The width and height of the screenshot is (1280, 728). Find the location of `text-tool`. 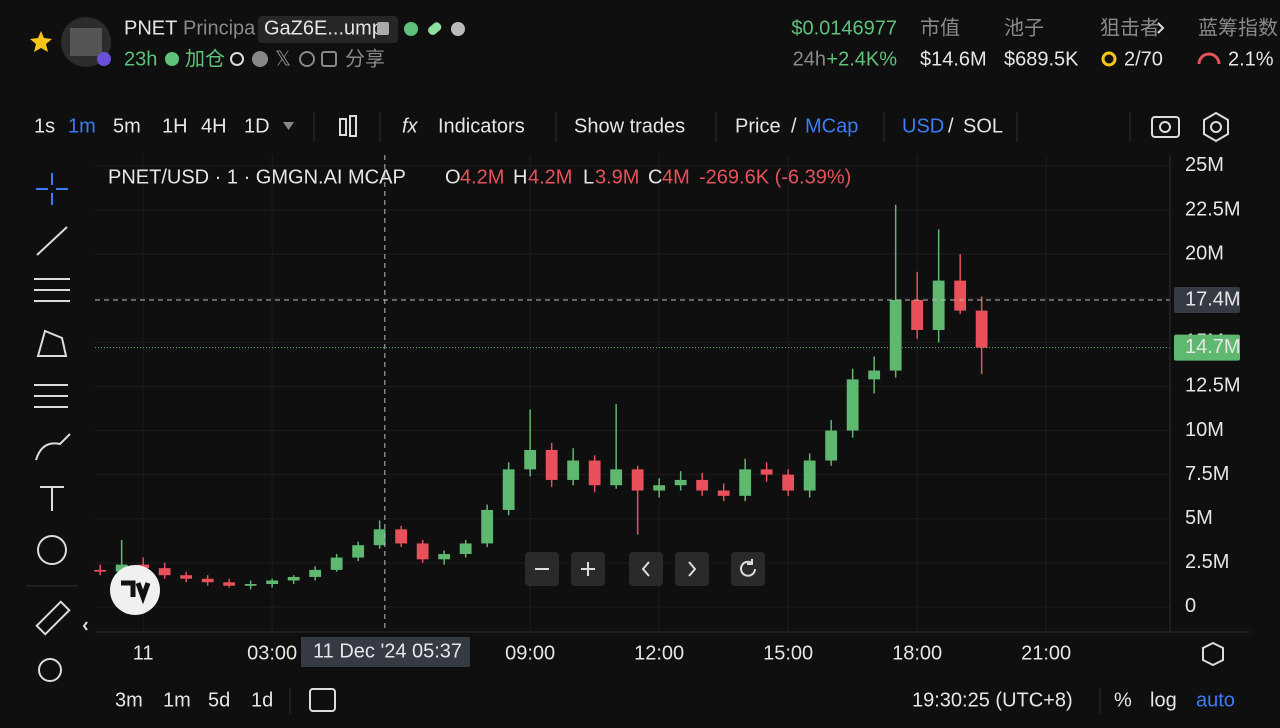

text-tool is located at coordinates (52, 498).